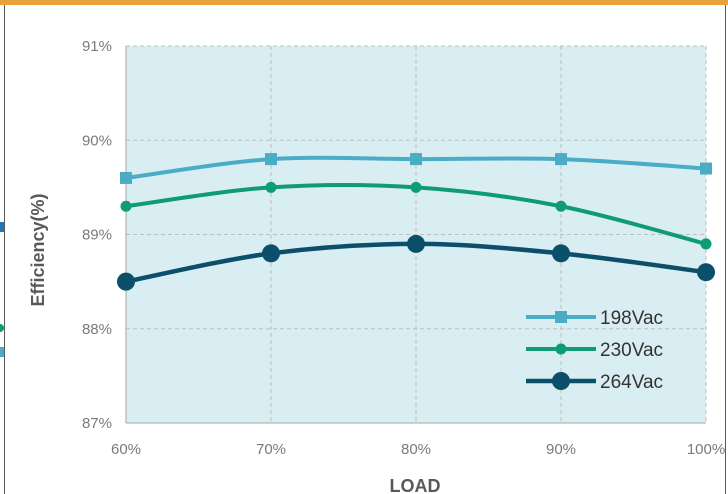 This screenshot has height=494, width=728. I want to click on y-tick-label: 90%, so click(97, 140).